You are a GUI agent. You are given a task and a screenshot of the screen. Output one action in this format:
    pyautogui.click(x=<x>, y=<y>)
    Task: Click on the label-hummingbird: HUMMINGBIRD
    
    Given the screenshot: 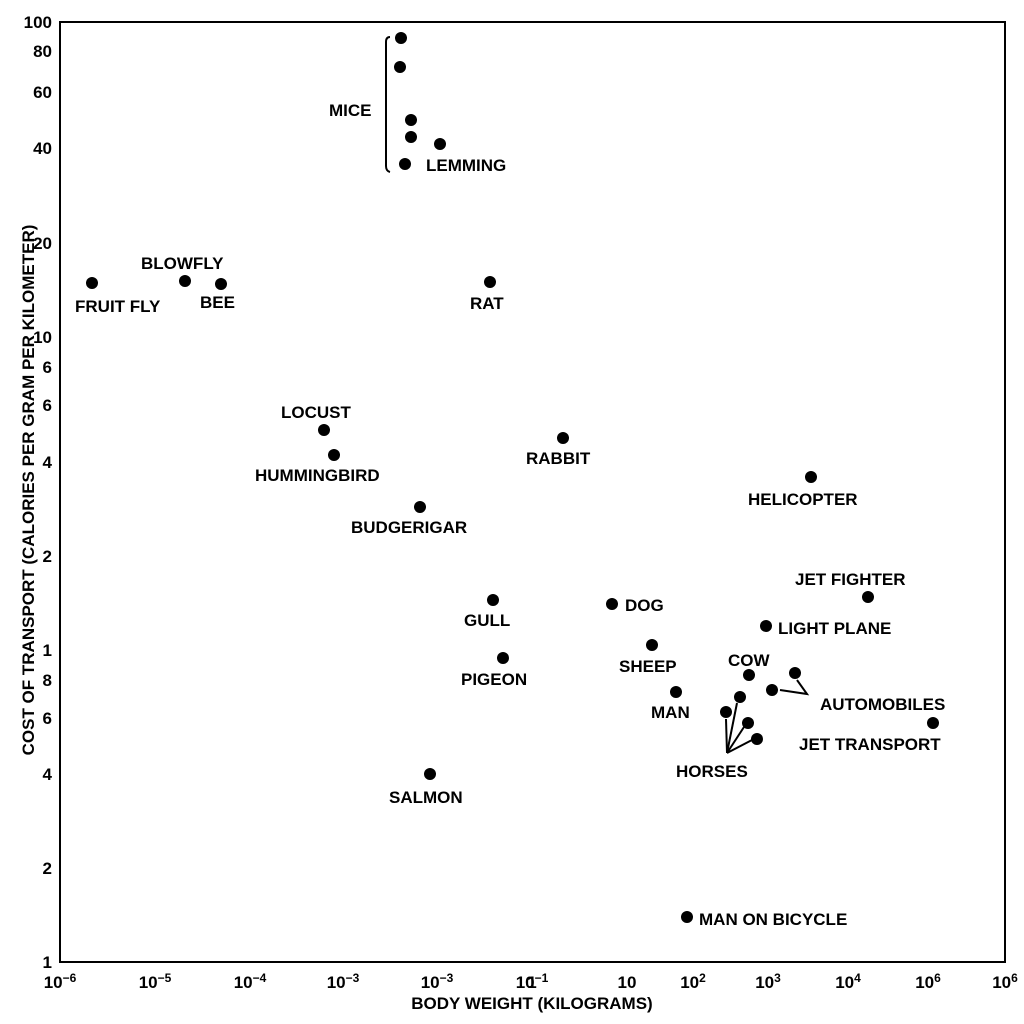 What is the action you would take?
    pyautogui.click(x=317, y=475)
    